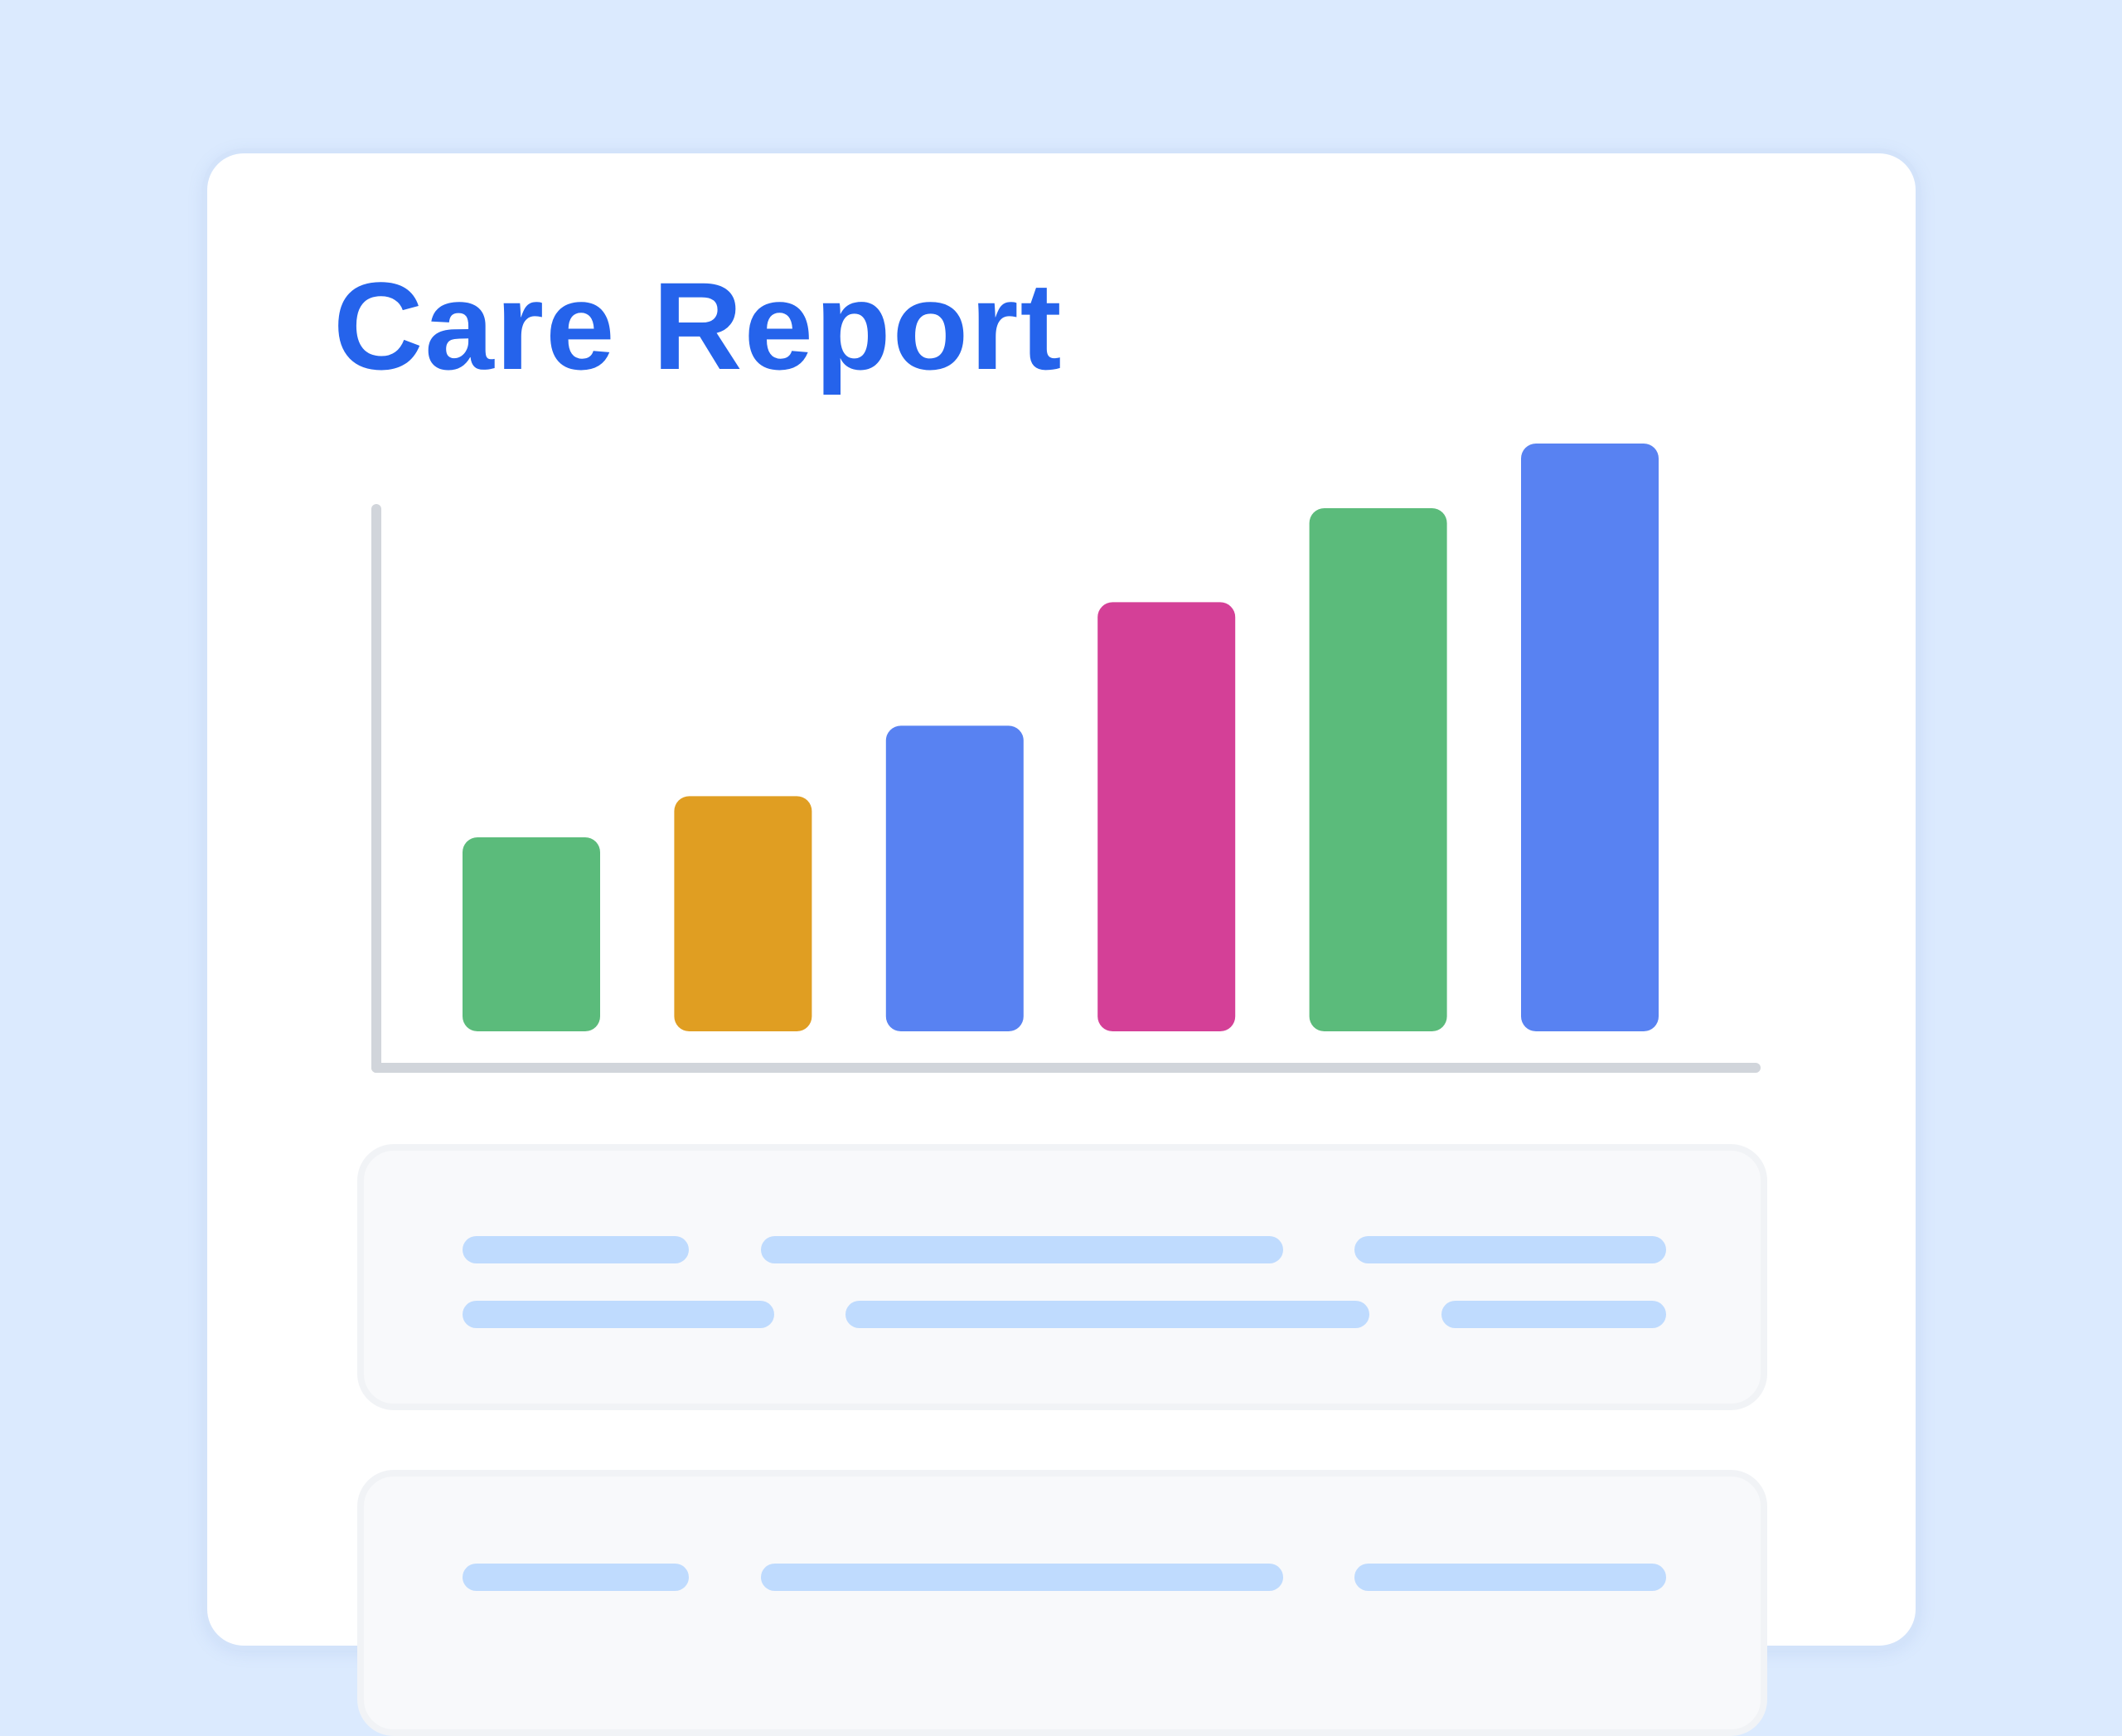  I want to click on page-title: Care Report, so click(698, 325).